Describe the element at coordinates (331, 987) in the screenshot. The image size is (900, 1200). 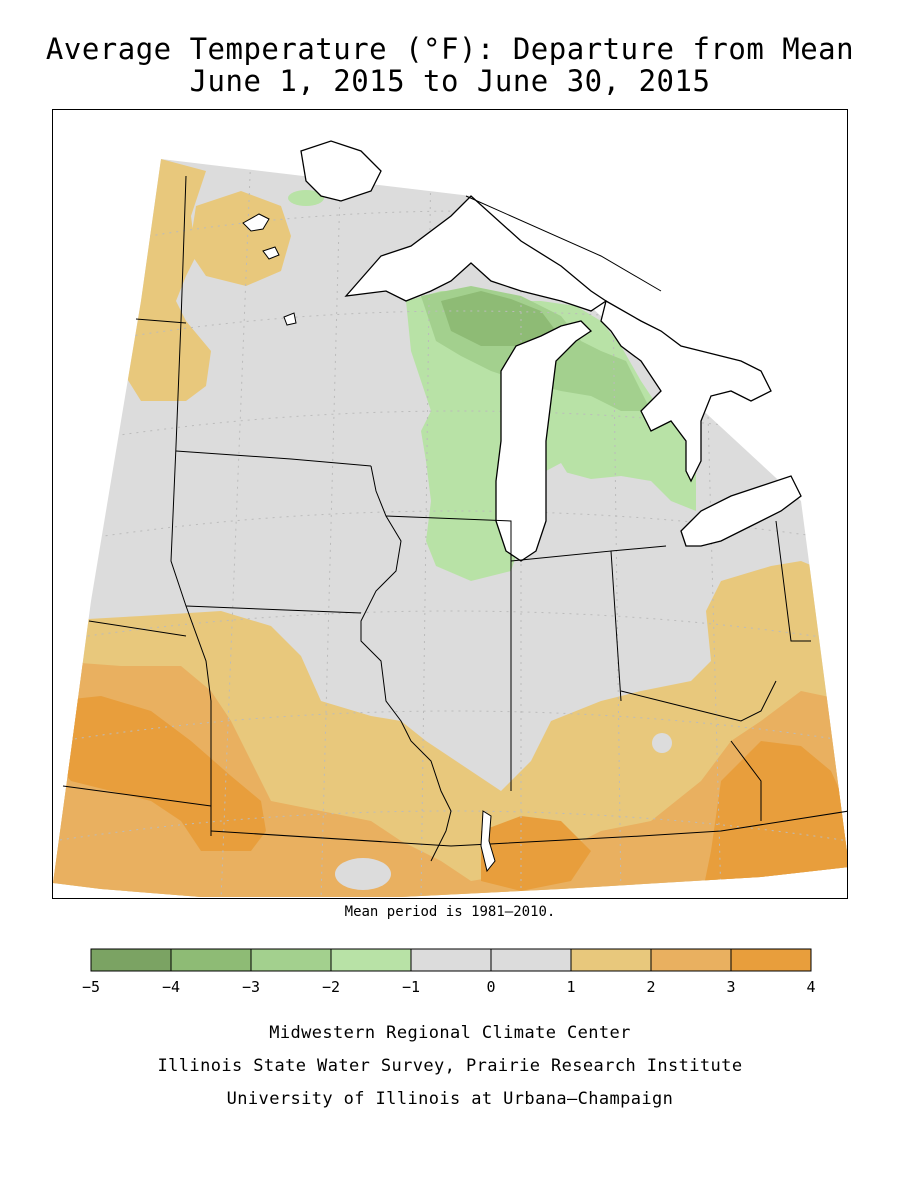
I see `legend-tick-label: −2` at that location.